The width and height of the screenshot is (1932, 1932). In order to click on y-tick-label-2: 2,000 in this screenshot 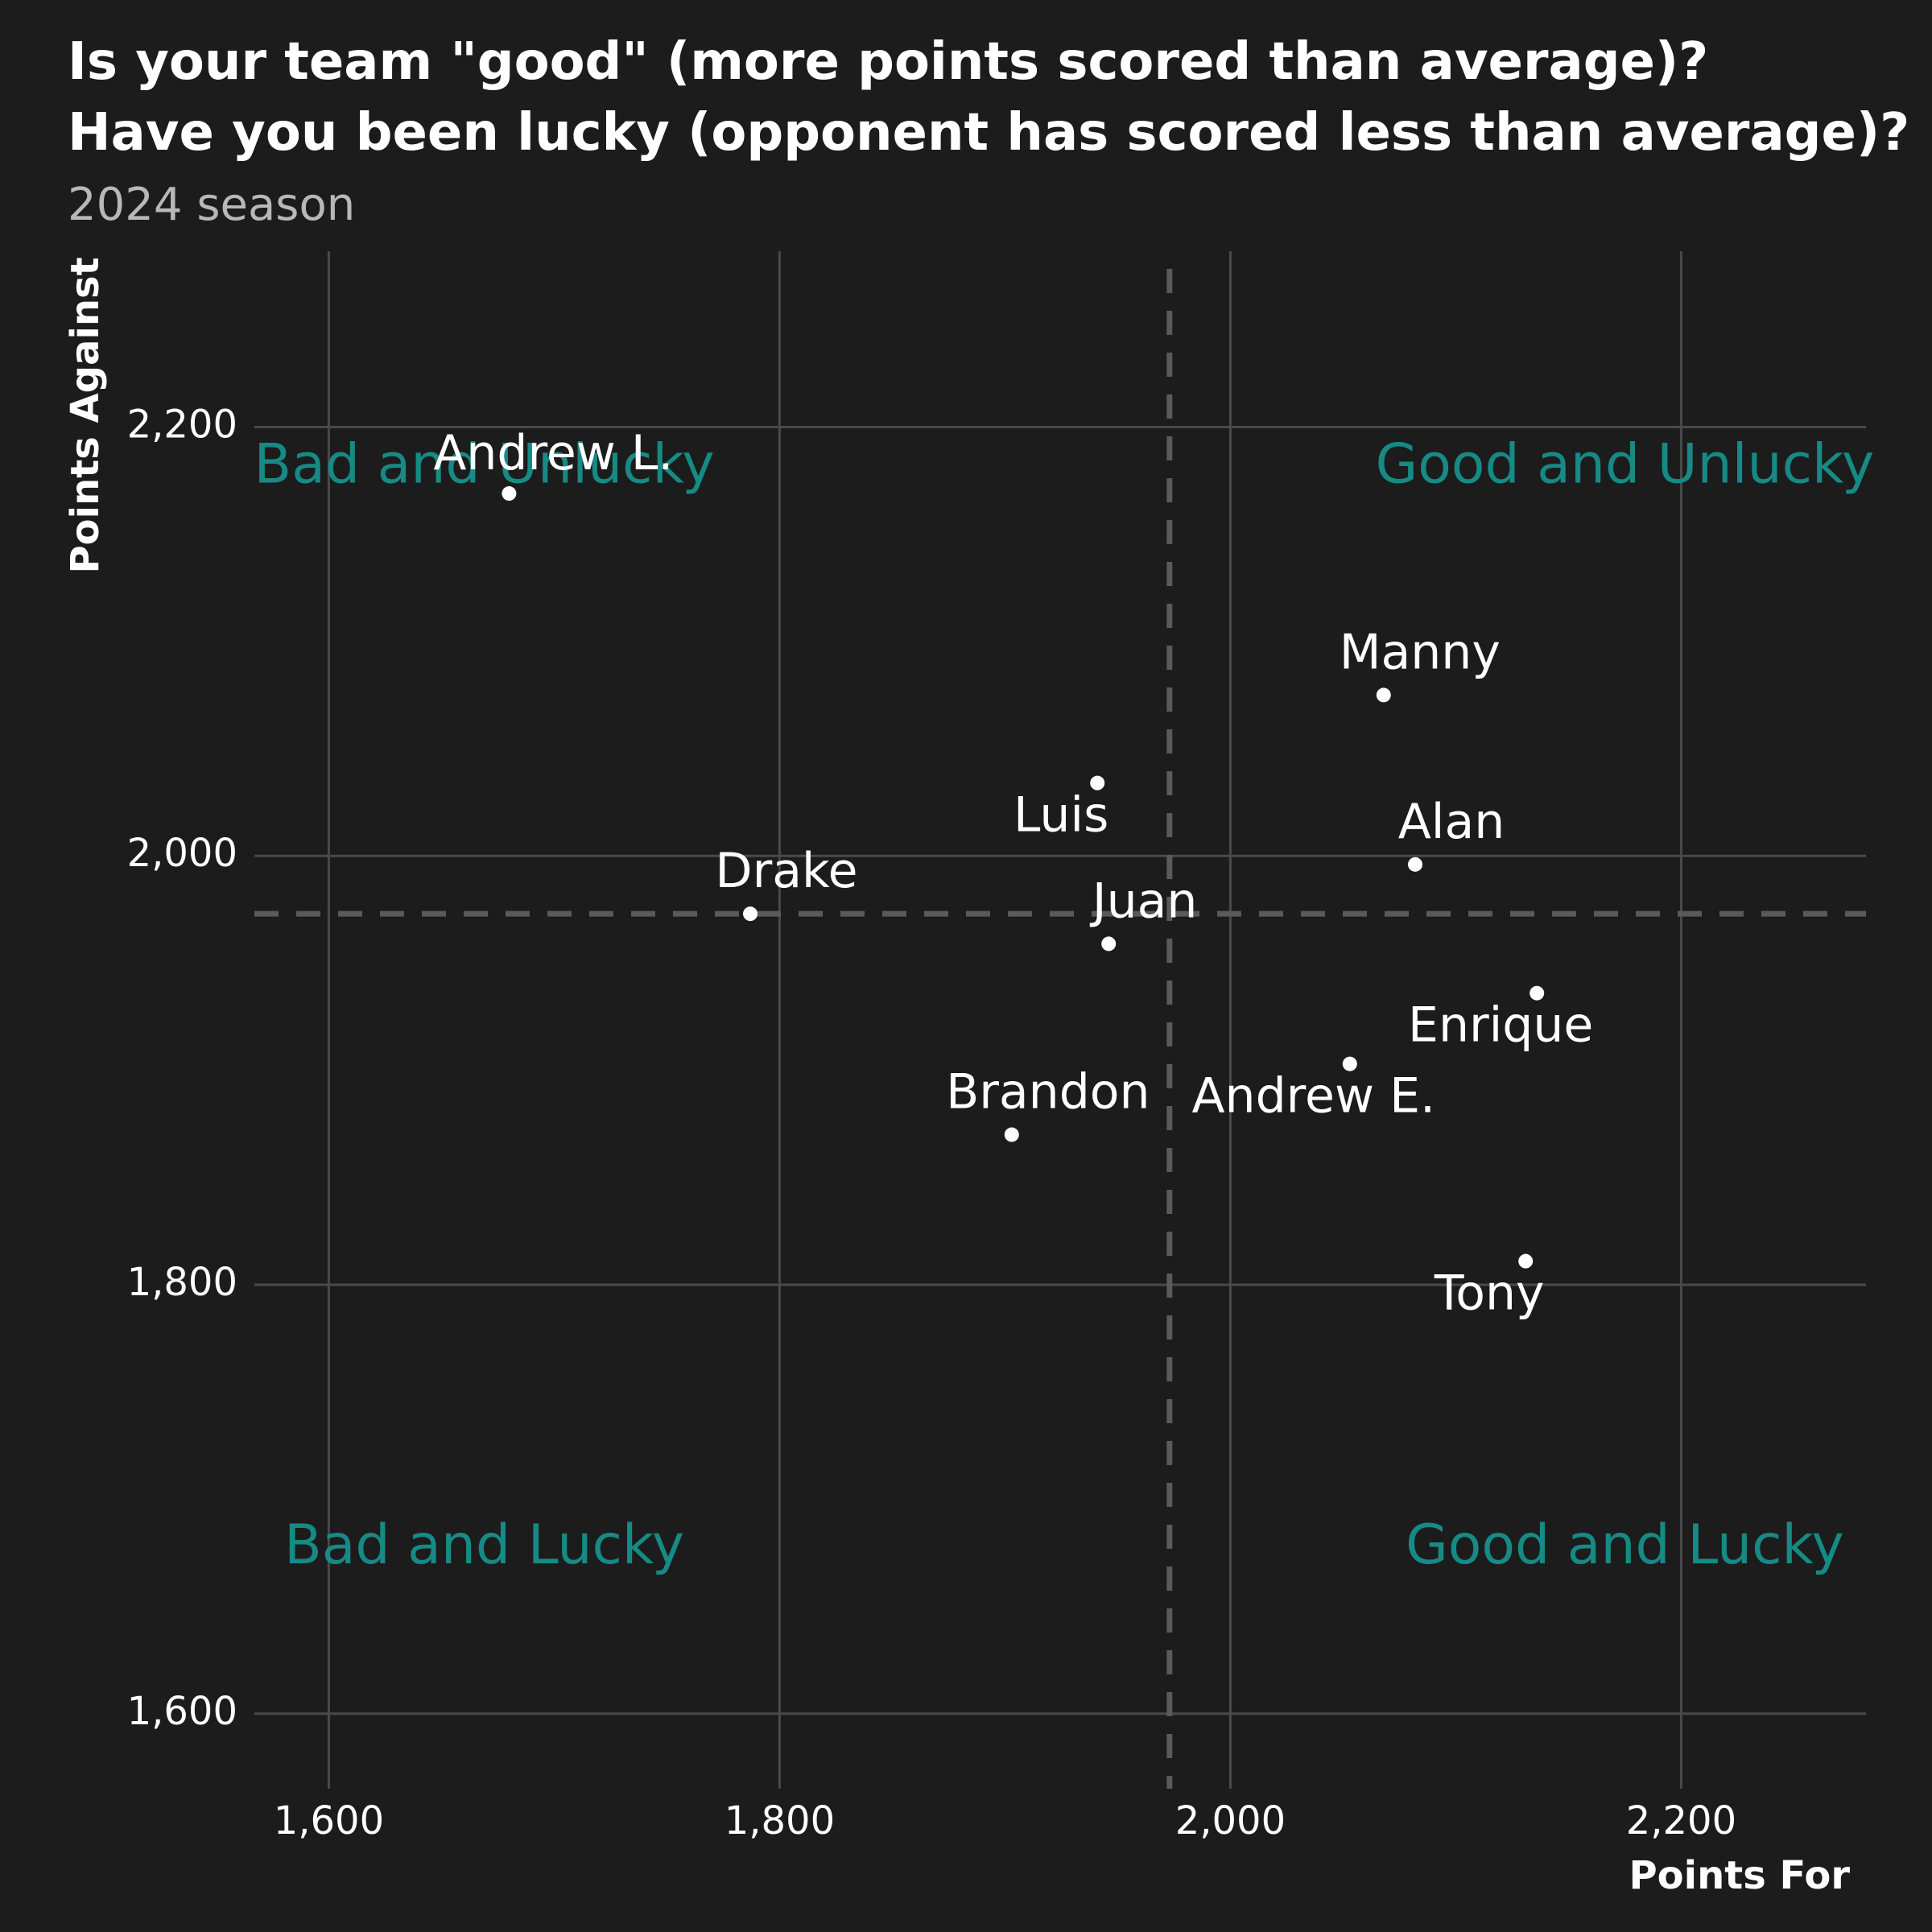, I will do `click(182, 853)`.